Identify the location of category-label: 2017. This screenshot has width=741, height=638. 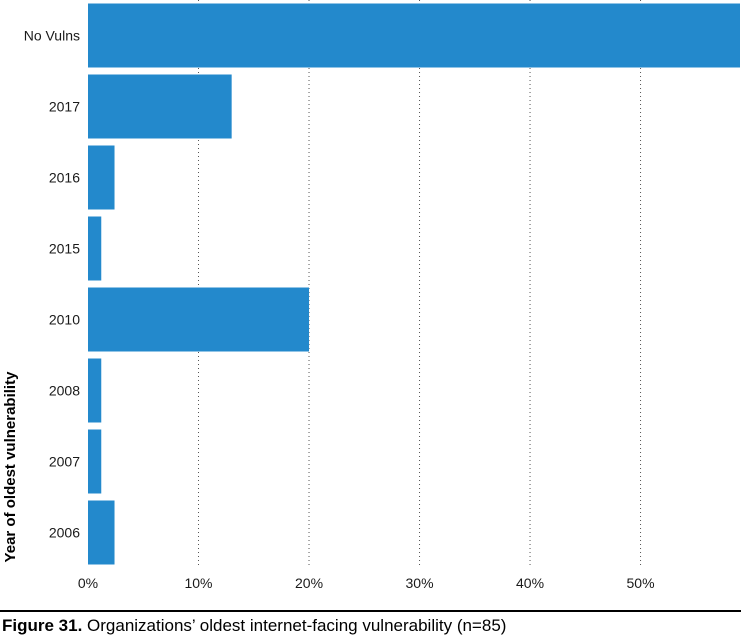
(64, 107).